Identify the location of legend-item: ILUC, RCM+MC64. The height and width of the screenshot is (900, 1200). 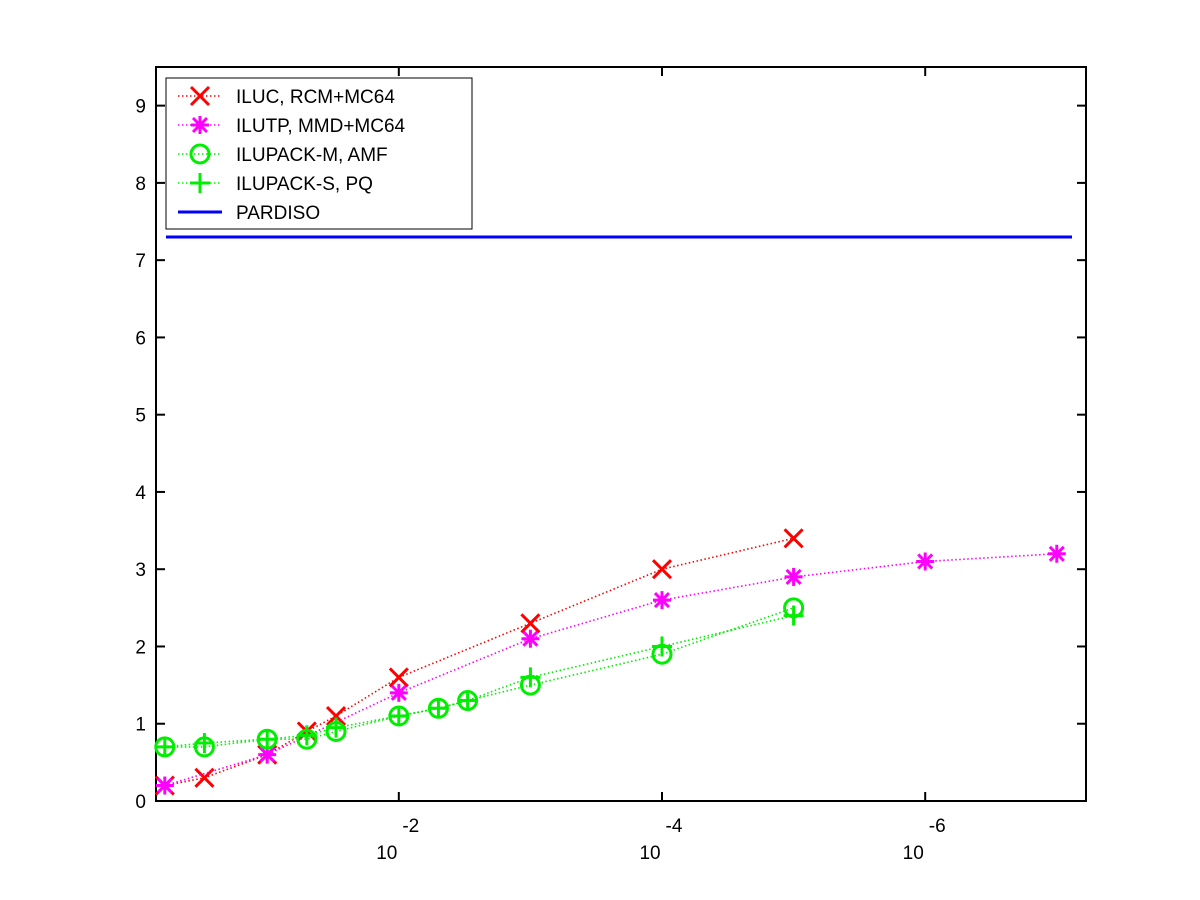
(286, 96).